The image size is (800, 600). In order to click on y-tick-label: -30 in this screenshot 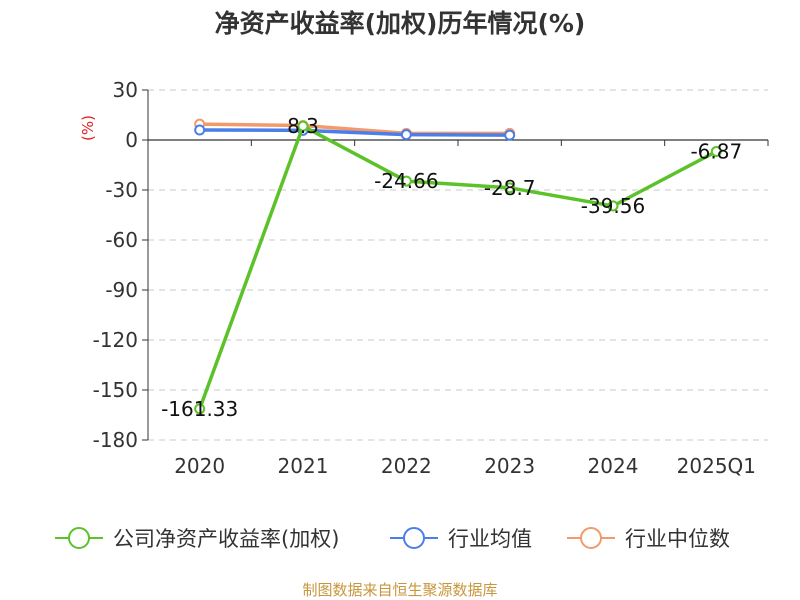, I will do `click(121, 190)`.